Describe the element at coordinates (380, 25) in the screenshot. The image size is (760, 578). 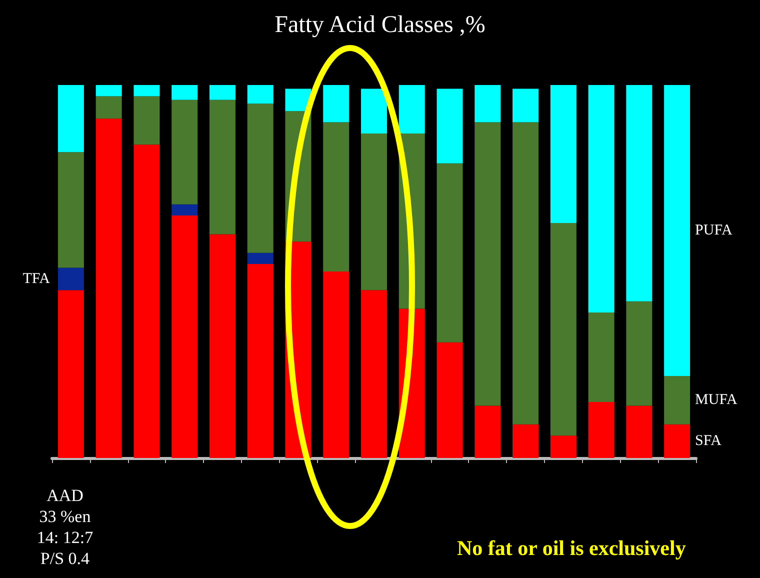
I see `chart-title: Fatty Acid Classes ,%` at that location.